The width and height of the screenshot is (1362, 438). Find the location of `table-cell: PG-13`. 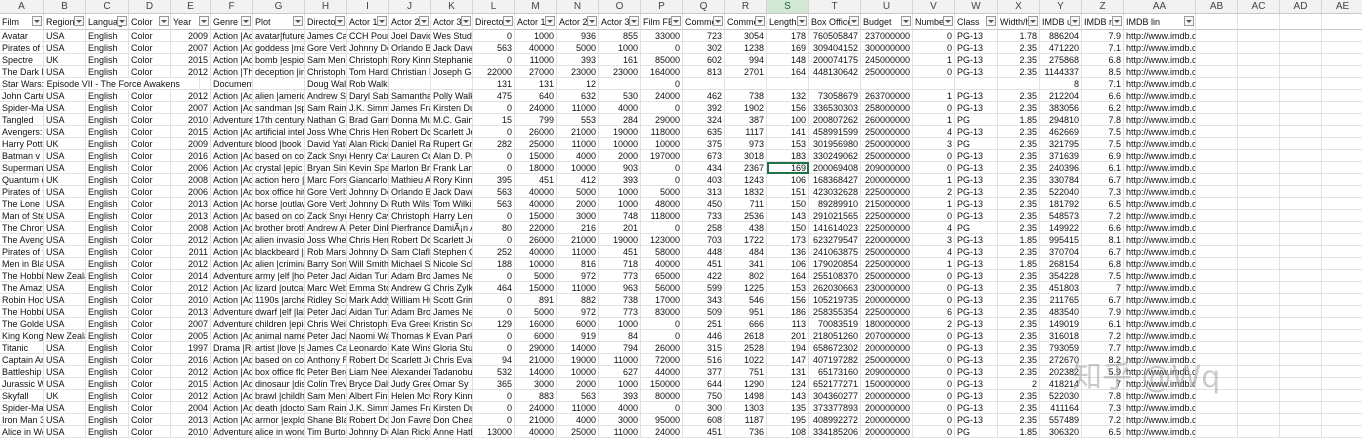

table-cell: PG-13 is located at coordinates (976, 60).